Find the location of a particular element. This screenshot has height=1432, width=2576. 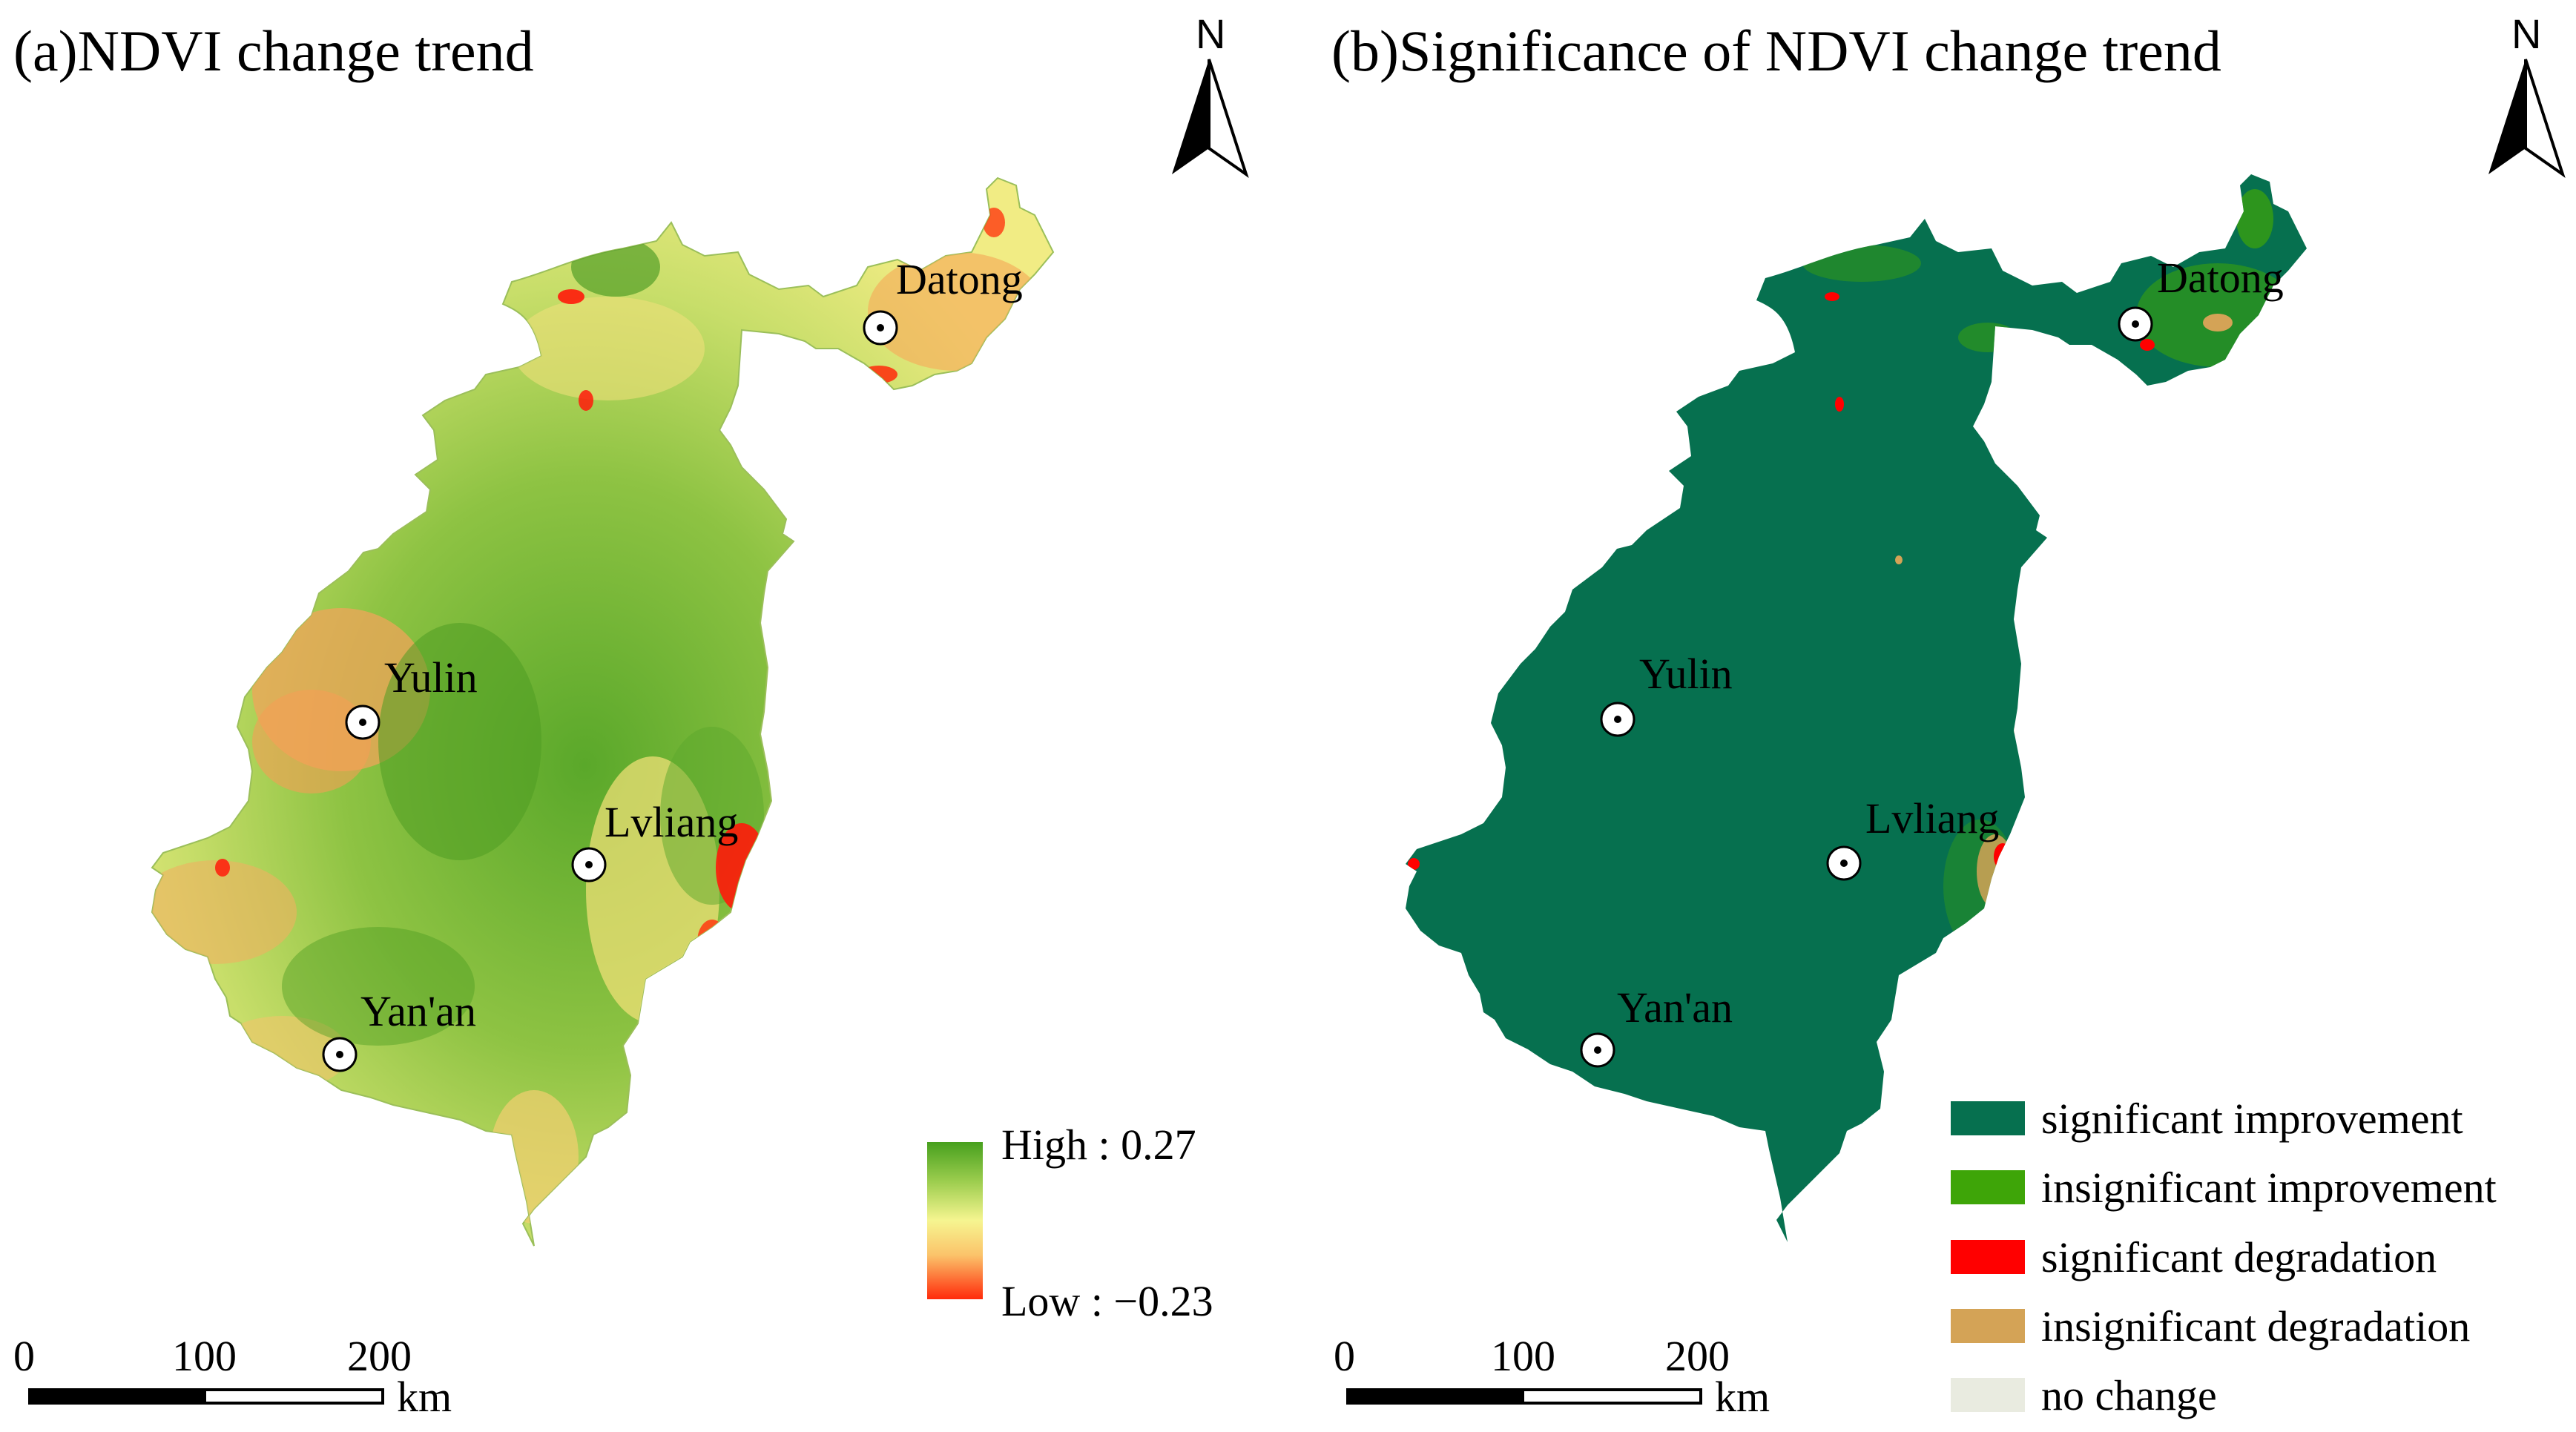

panel-a-title: (a)NDVI change trend is located at coordinates (273, 51).